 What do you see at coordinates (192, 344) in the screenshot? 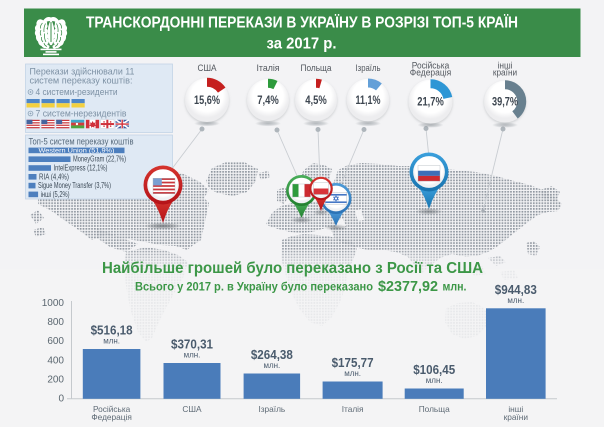
I see `svg-text: $370,31` at bounding box center [192, 344].